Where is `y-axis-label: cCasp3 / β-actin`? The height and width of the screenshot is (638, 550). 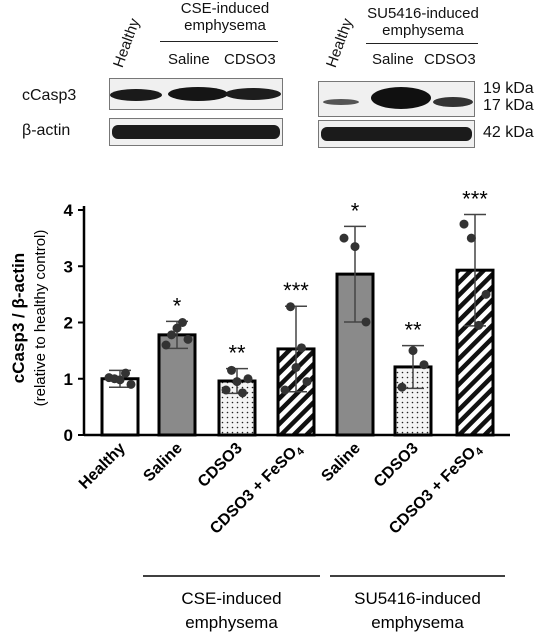 y-axis-label: cCasp3 / β-actin is located at coordinates (18, 318).